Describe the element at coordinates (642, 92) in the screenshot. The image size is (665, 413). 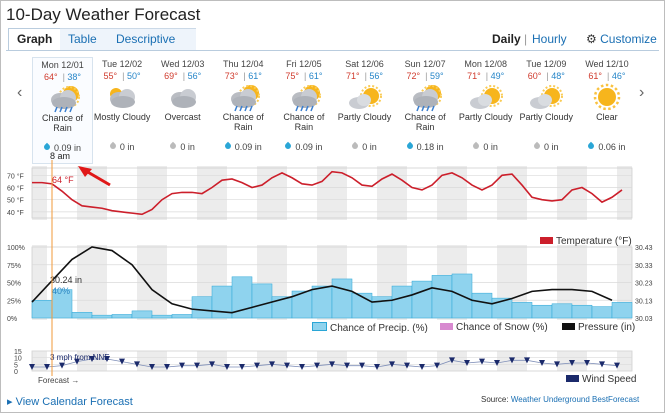
I see `next-arrow-icon: ›` at that location.